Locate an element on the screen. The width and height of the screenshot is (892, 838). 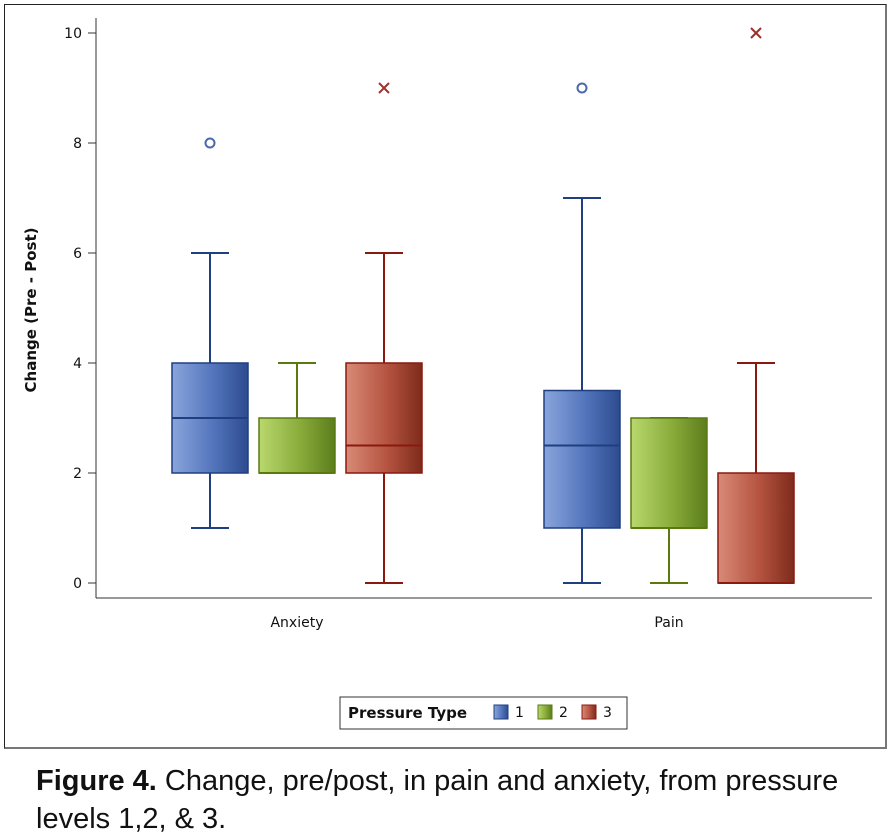
y-tick-label: 4 is located at coordinates (77, 364).